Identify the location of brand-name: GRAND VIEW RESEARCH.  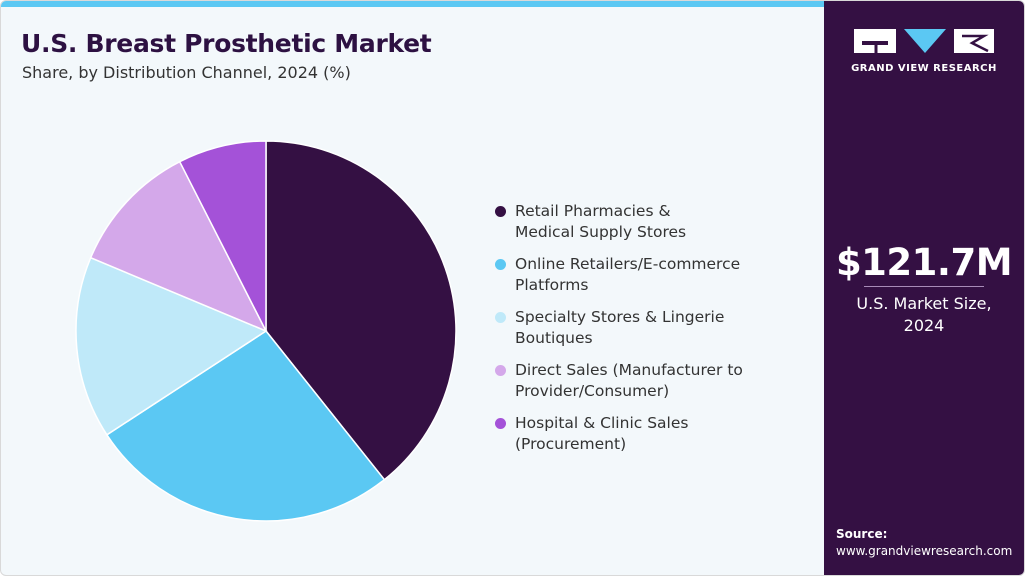
(924, 68).